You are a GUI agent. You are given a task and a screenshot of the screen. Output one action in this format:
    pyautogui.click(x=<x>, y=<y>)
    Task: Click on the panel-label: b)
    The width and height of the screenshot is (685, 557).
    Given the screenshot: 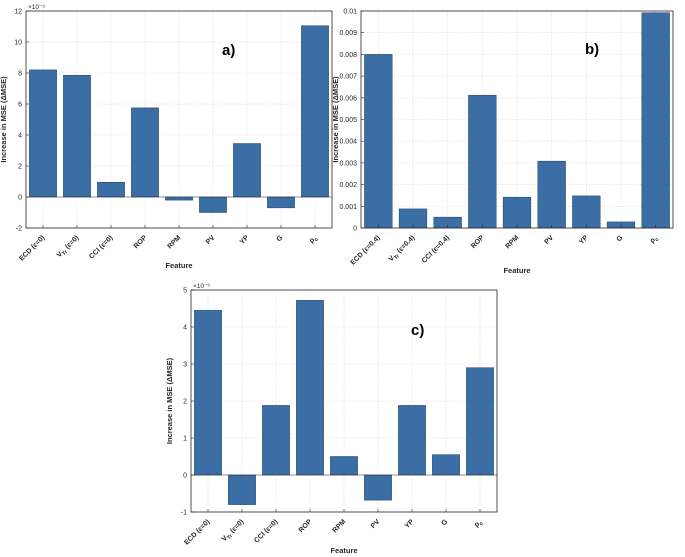 What is the action you would take?
    pyautogui.click(x=592, y=49)
    